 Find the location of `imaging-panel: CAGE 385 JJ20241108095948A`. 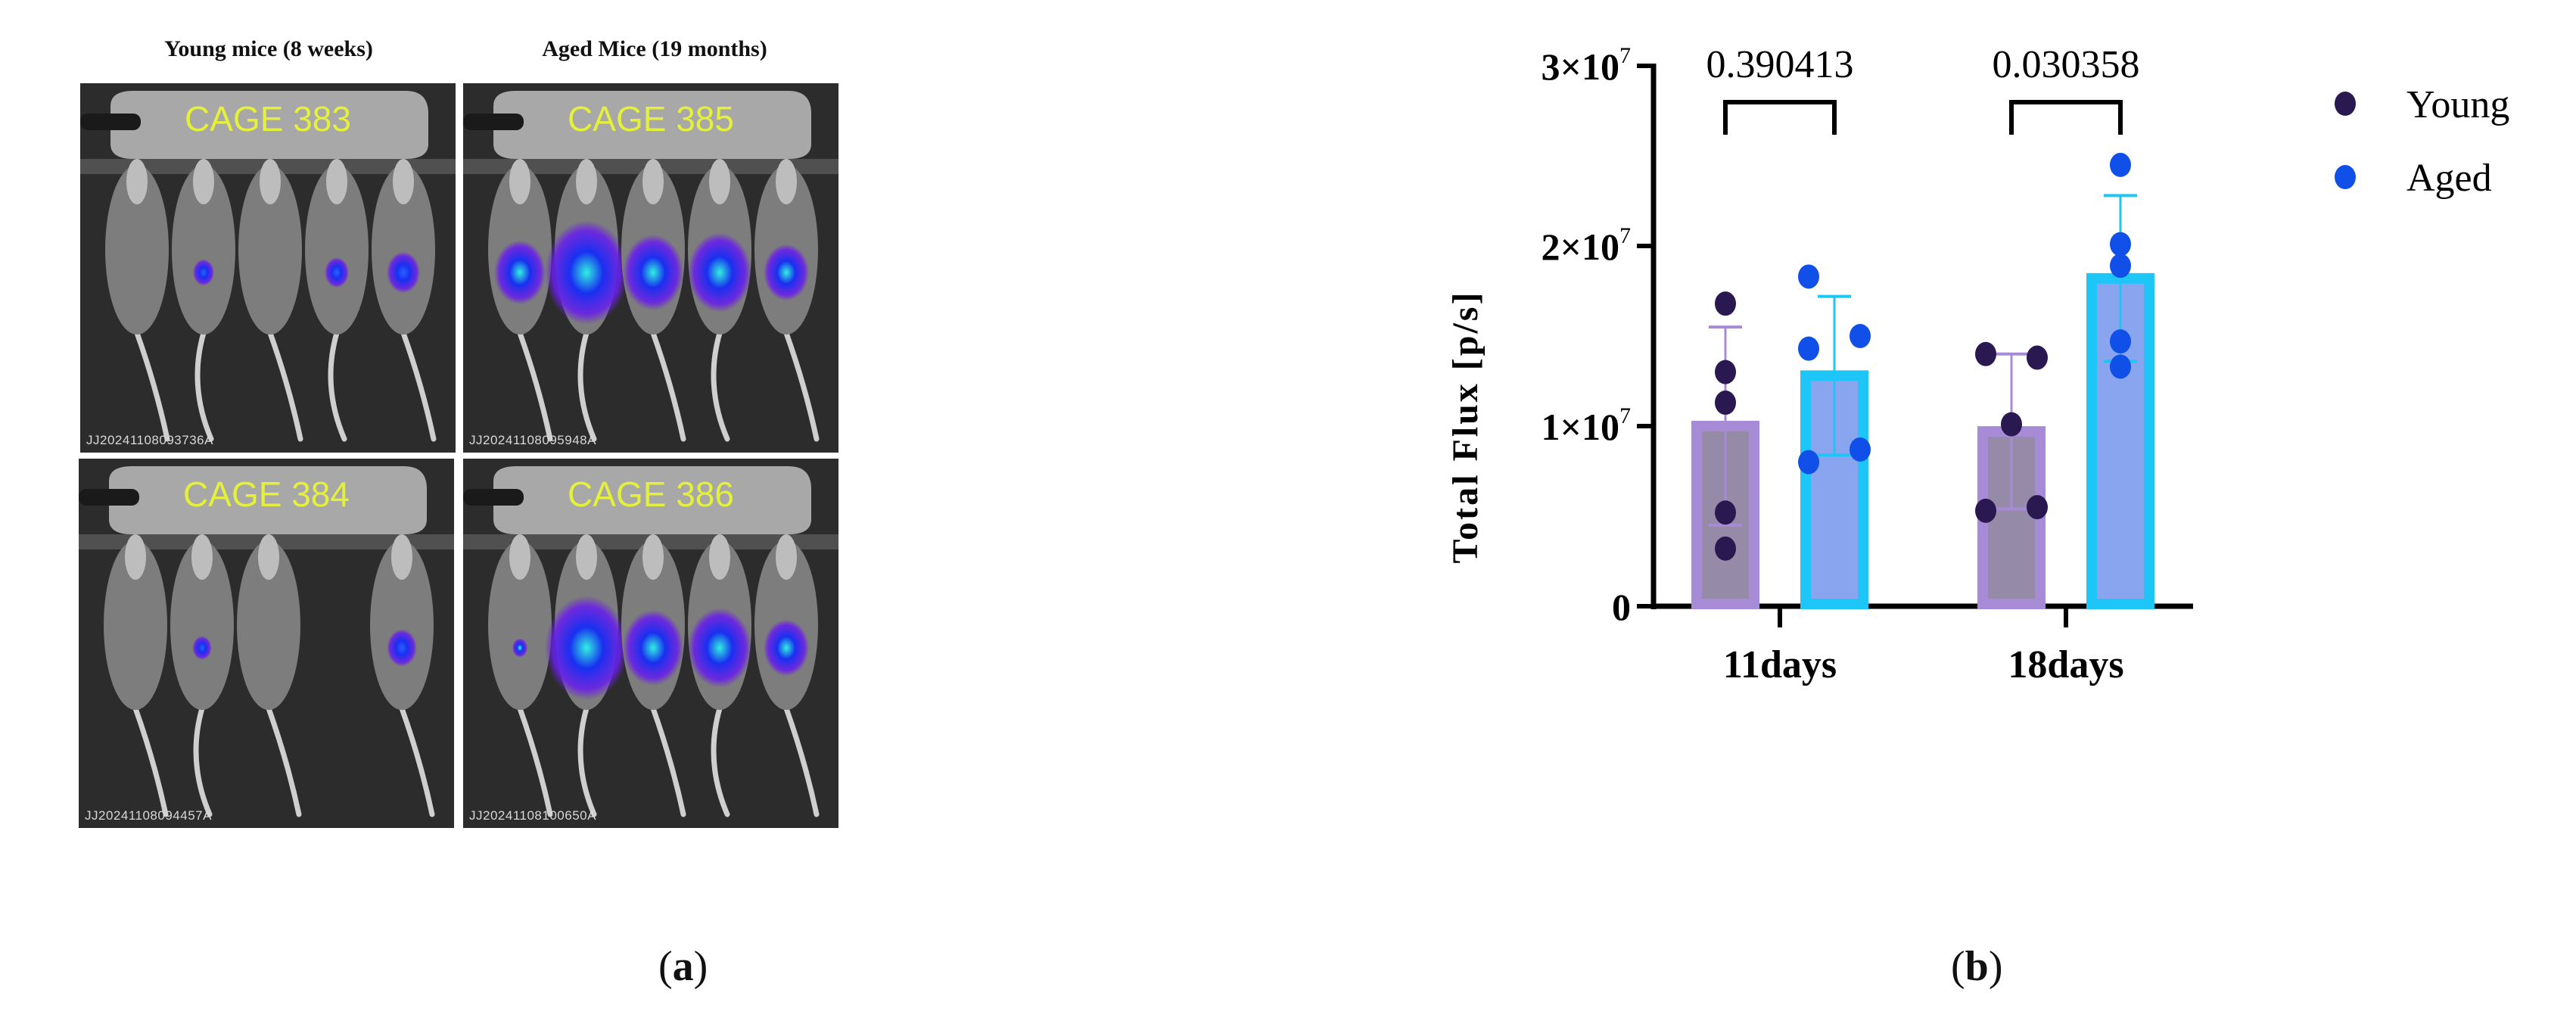

imaging-panel: CAGE 385 JJ20241108095948A is located at coordinates (650, 268).